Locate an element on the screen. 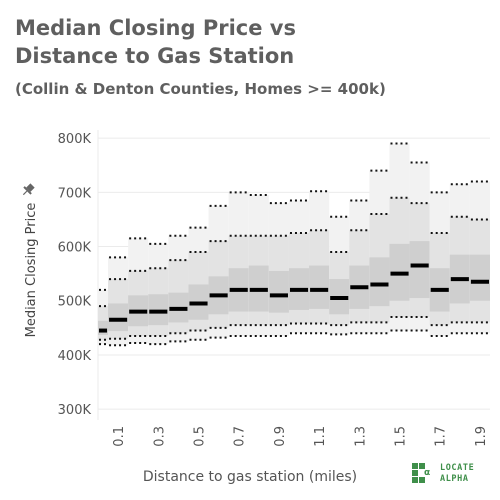 The height and width of the screenshot is (500, 500). x-tick-label: 0.9 is located at coordinates (280, 436).